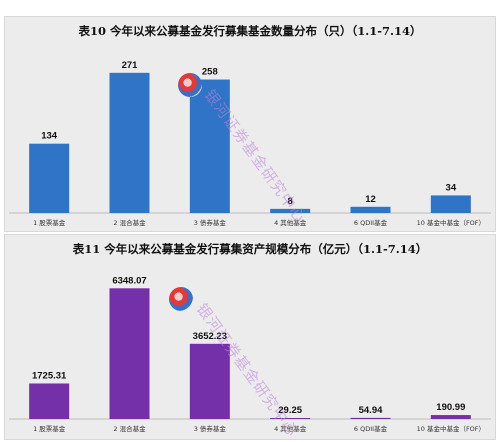 The image size is (499, 442). What do you see at coordinates (210, 72) in the screenshot?
I see `bar-value-label: 258` at bounding box center [210, 72].